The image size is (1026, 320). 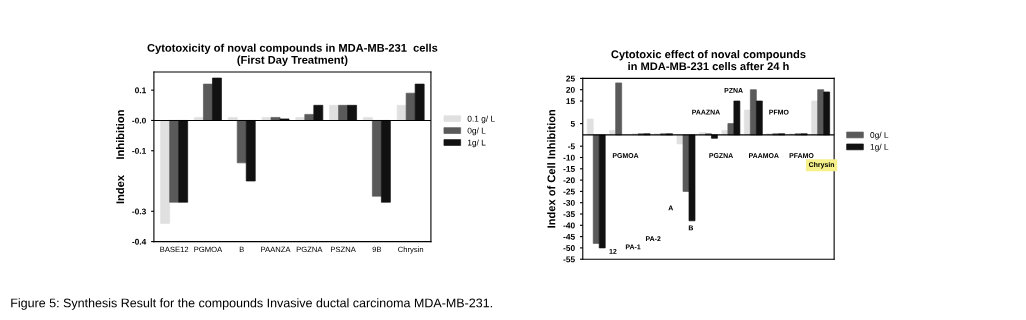 What do you see at coordinates (569, 214) in the screenshot?
I see `y-tick-label: -35` at bounding box center [569, 214].